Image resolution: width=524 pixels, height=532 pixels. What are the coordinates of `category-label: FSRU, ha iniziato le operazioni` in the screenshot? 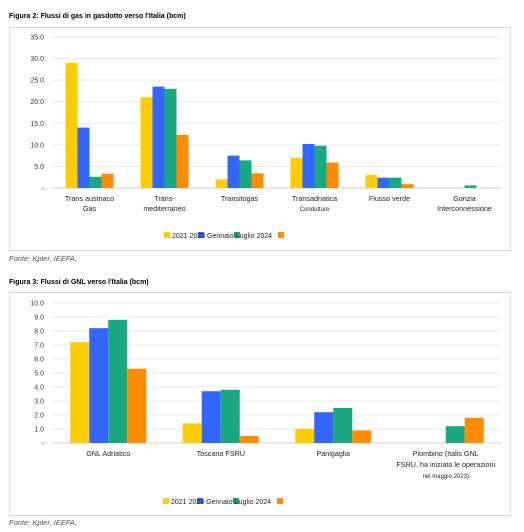 It's located at (445, 464).